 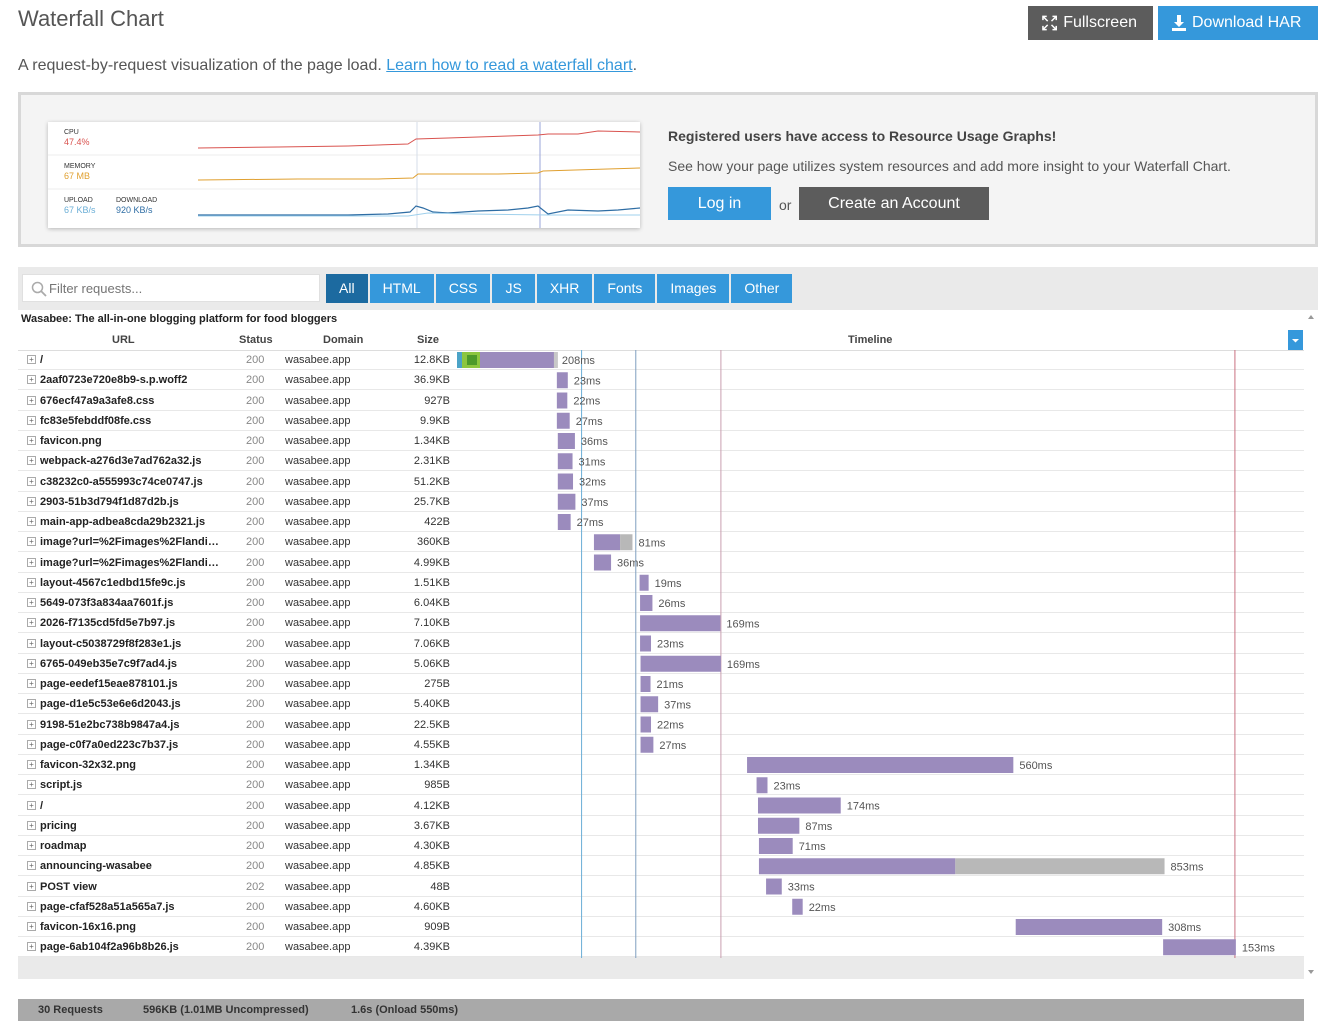 I want to click on duration-label: 169ms, so click(x=743, y=624).